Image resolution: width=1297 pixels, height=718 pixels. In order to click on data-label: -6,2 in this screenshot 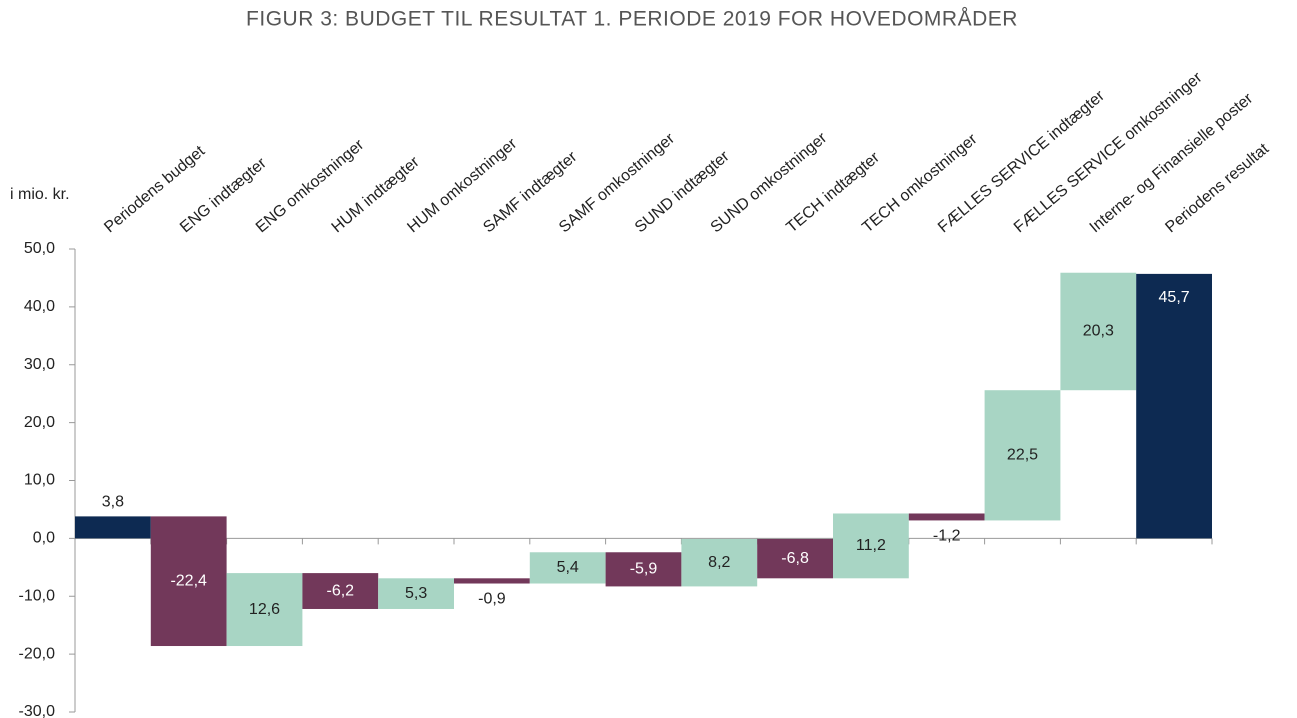, I will do `click(341, 590)`.